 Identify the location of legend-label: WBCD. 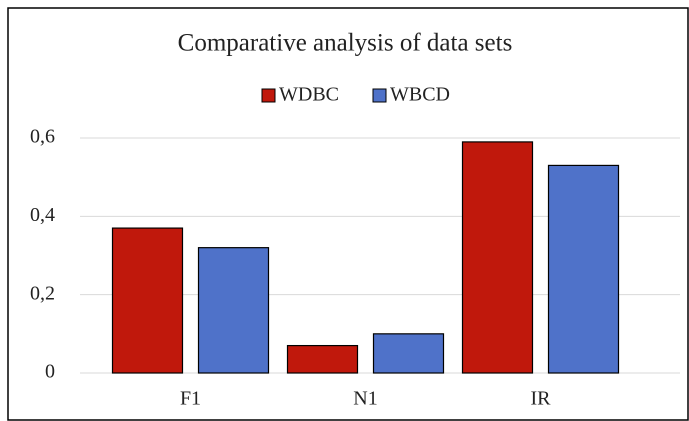
(420, 95).